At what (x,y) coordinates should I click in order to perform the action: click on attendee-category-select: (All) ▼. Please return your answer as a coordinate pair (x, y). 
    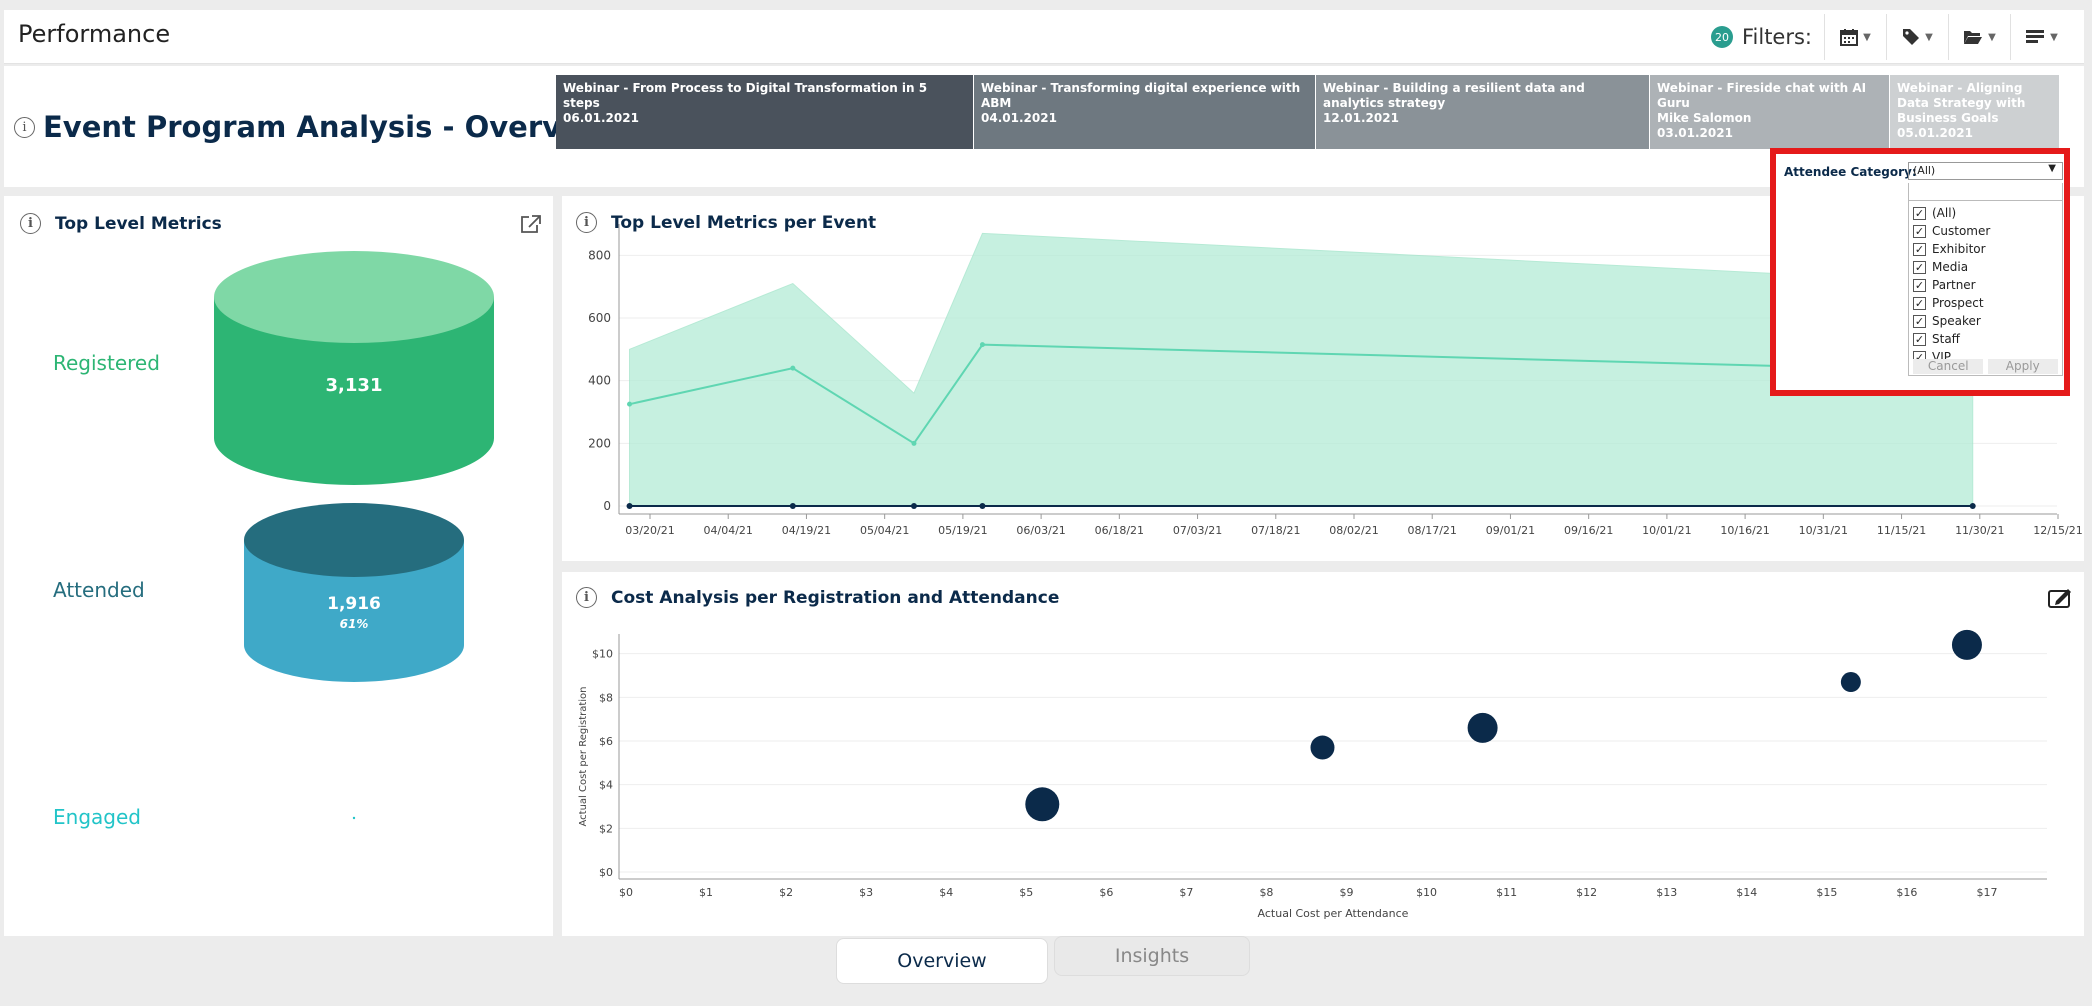
    Looking at the image, I should click on (1985, 171).